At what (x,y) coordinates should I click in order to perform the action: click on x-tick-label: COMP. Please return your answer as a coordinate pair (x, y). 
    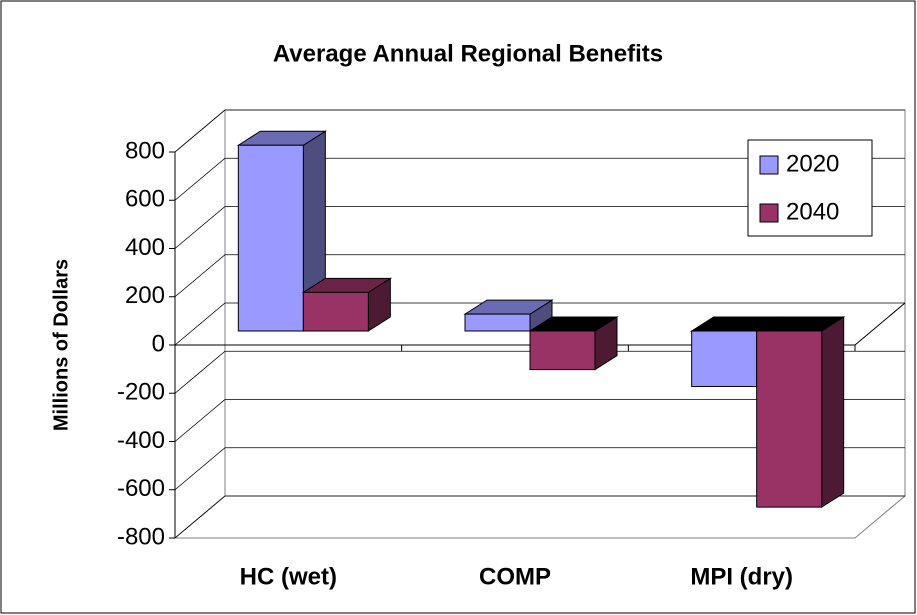
    Looking at the image, I should click on (515, 576).